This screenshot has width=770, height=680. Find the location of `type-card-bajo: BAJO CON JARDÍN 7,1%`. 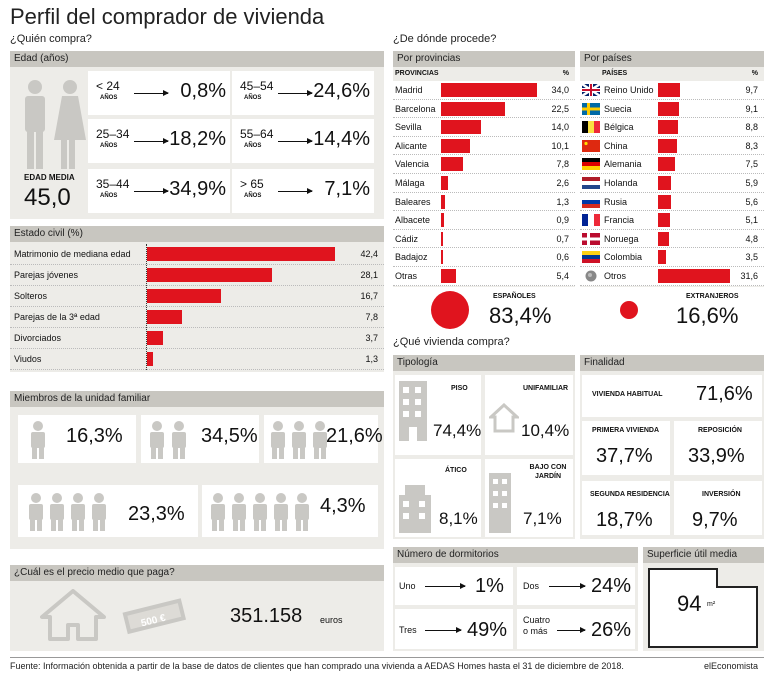

type-card-bajo: BAJO CON JARDÍN 7,1% is located at coordinates (529, 498).